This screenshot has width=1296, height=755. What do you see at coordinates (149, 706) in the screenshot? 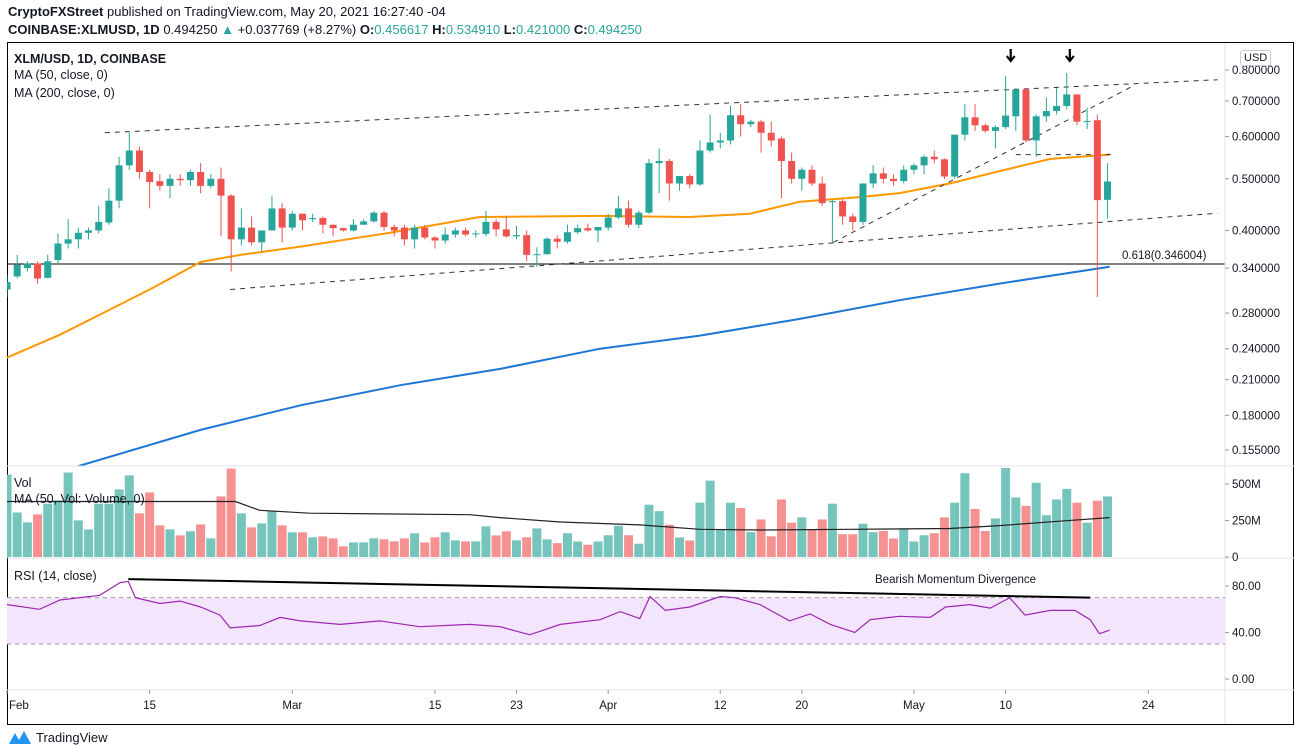
I see `x-tick-label: 15` at bounding box center [149, 706].